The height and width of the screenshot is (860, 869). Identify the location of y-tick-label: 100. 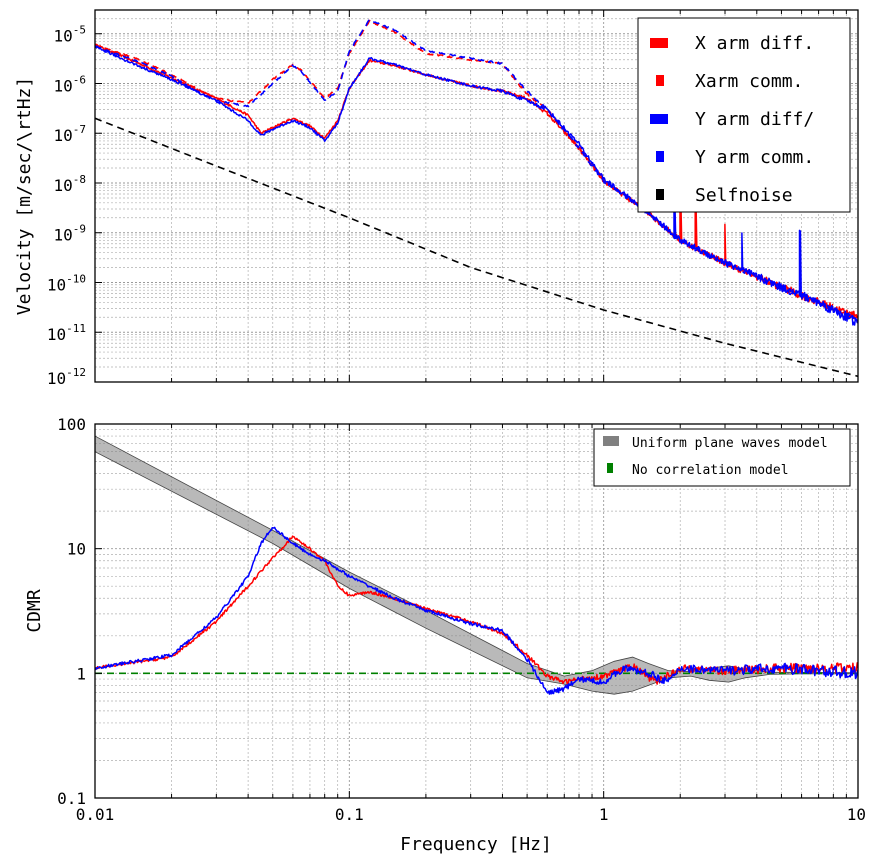
(71, 424).